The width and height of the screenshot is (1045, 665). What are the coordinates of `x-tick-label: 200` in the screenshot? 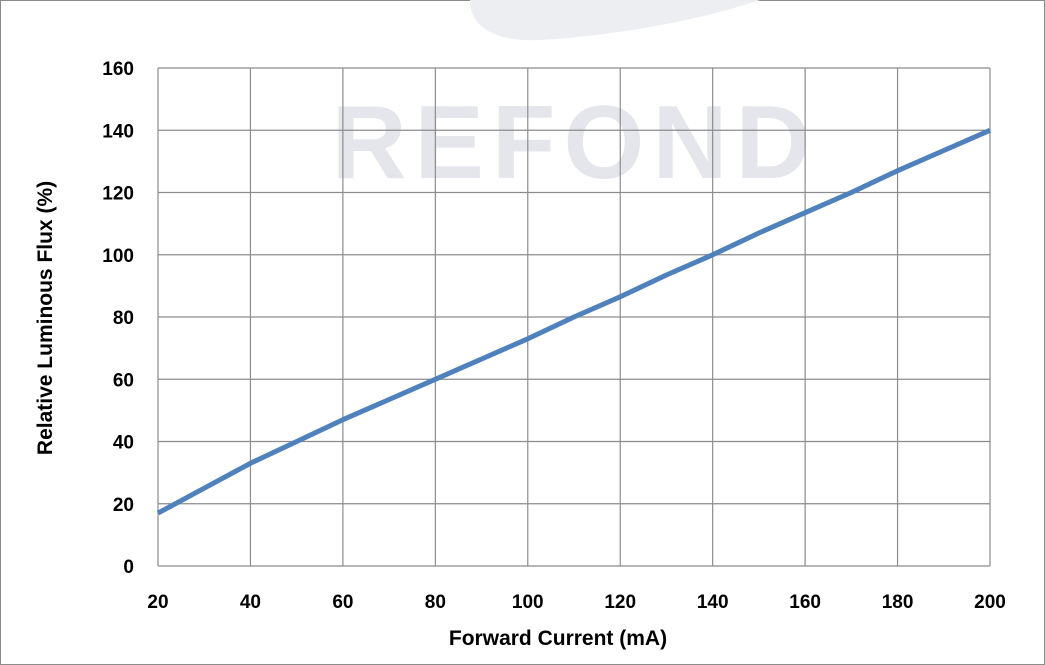 It's located at (990, 602).